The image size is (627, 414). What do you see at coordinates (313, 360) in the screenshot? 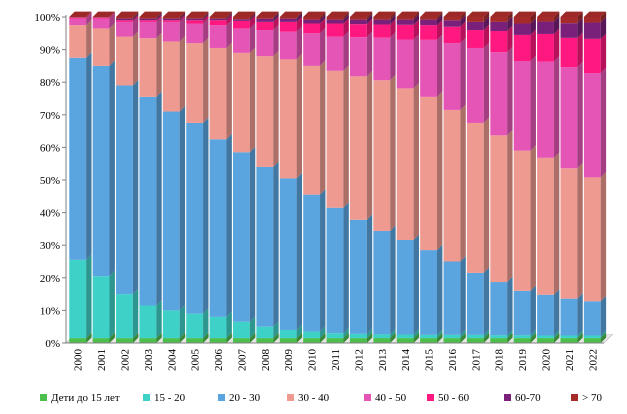
I see `x-tick-label: 2010` at bounding box center [313, 360].